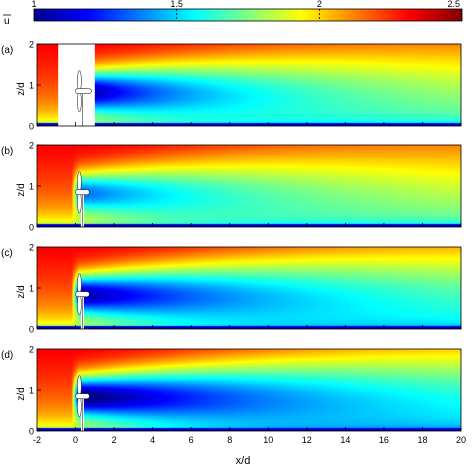 The height and width of the screenshot is (467, 474). I want to click on x-tick-label: 14, so click(345, 440).